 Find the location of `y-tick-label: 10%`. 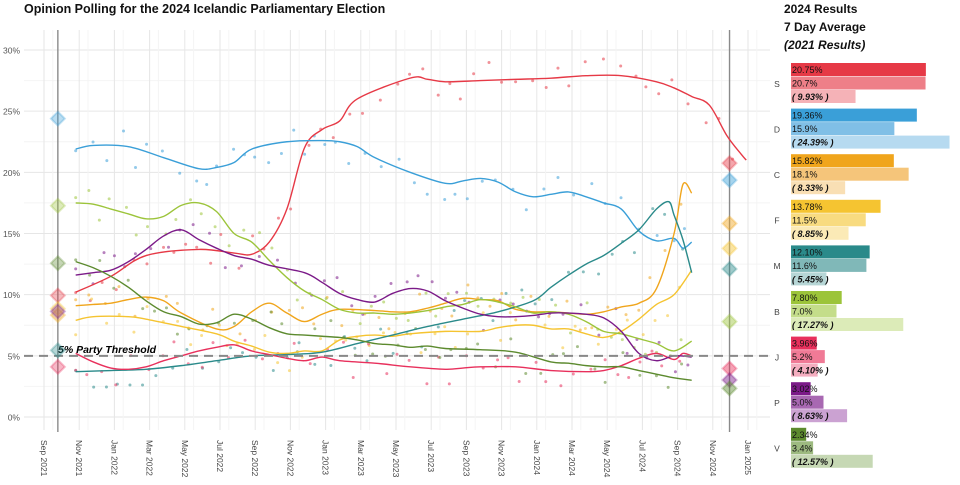

y-tick-label: 10% is located at coordinates (11, 295).